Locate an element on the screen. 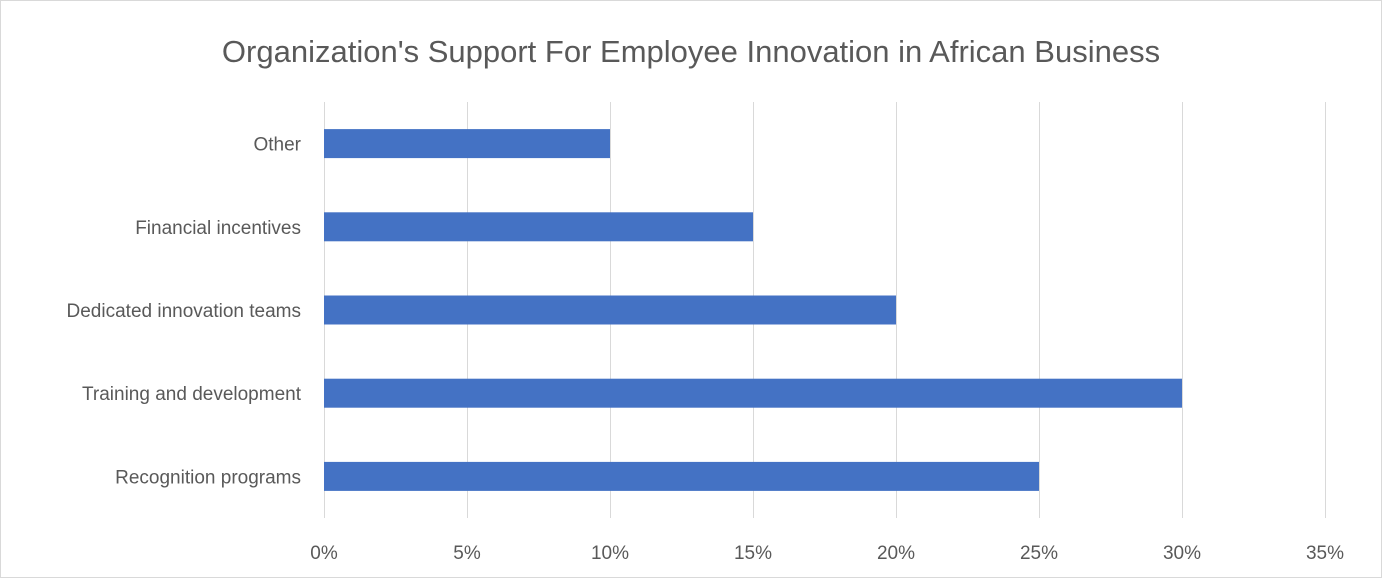 The image size is (1382, 578). x-tick-label: 30% is located at coordinates (1182, 553).